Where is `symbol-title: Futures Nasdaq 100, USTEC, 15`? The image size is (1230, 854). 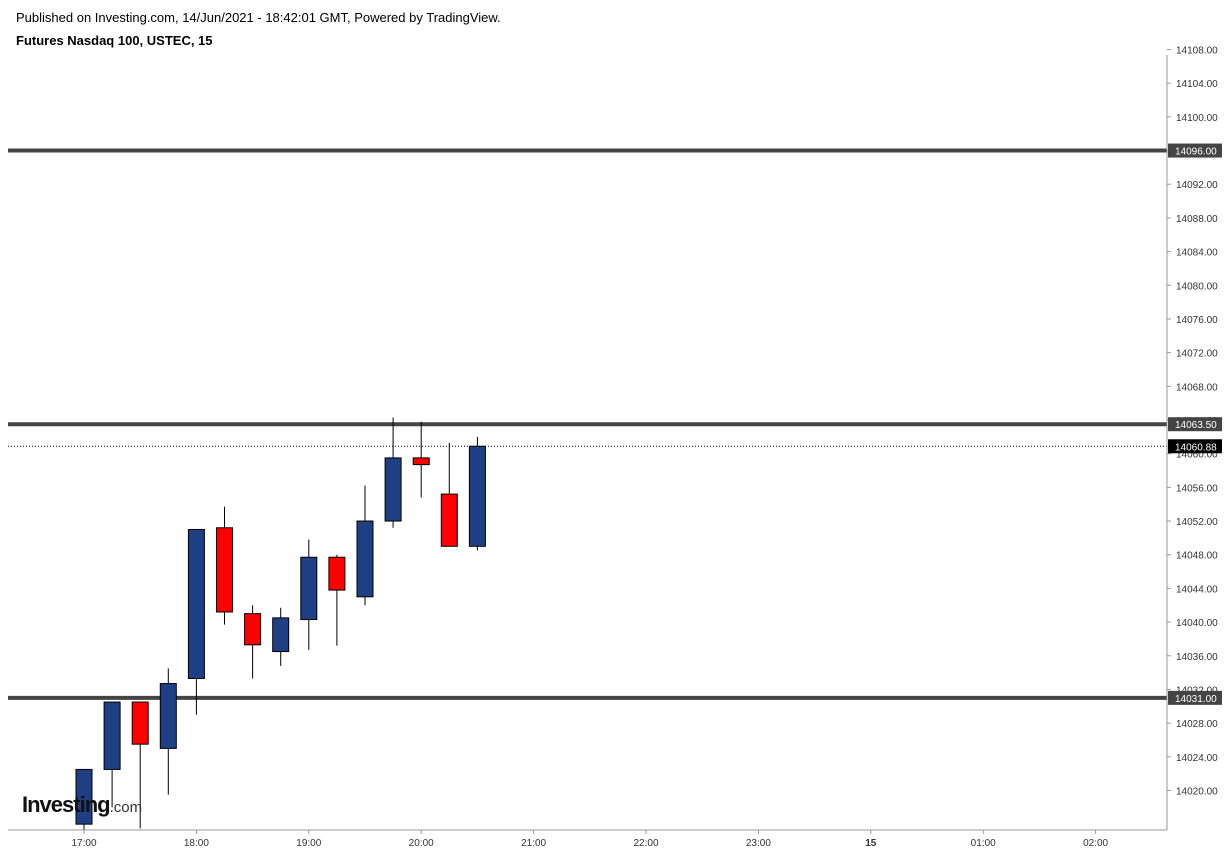
symbol-title: Futures Nasdaq 100, USTEC, 15 is located at coordinates (114, 40).